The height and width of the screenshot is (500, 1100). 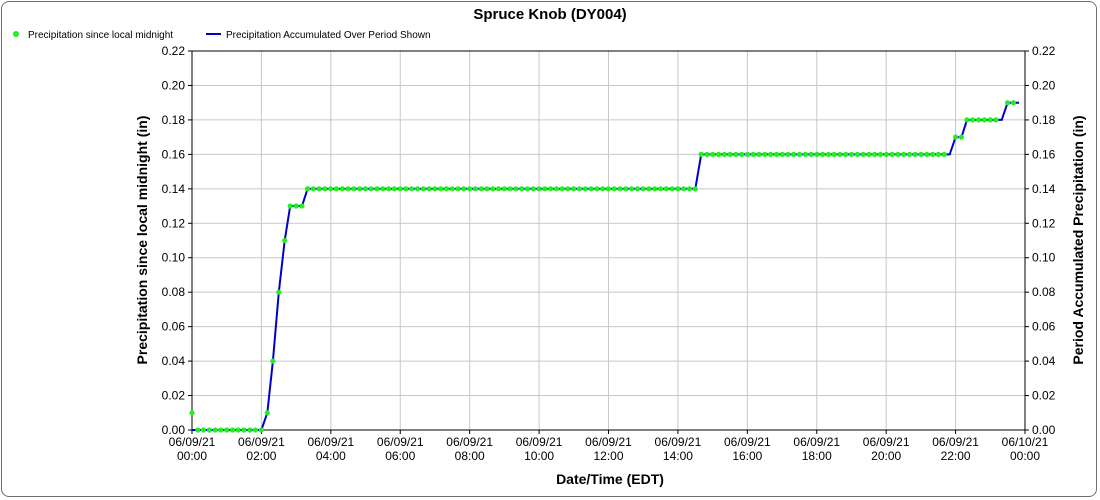 What do you see at coordinates (174, 85) in the screenshot?
I see `y-tick-label-left: 0.20` at bounding box center [174, 85].